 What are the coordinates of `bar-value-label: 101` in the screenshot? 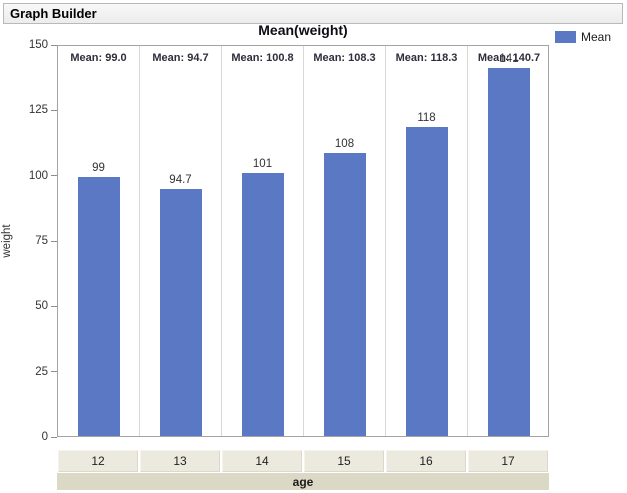 It's located at (262, 163).